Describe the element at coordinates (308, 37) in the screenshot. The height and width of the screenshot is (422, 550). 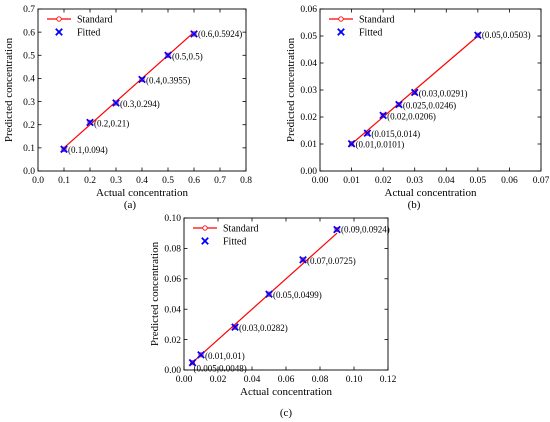
I see `y-tick-label: 0.05` at that location.